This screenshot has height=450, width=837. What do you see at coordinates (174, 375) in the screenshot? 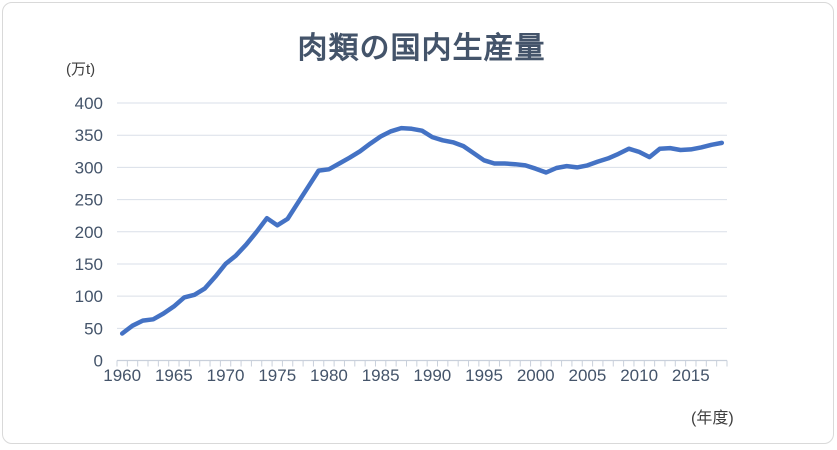
I see `svg-text: 1965` at bounding box center [174, 375].